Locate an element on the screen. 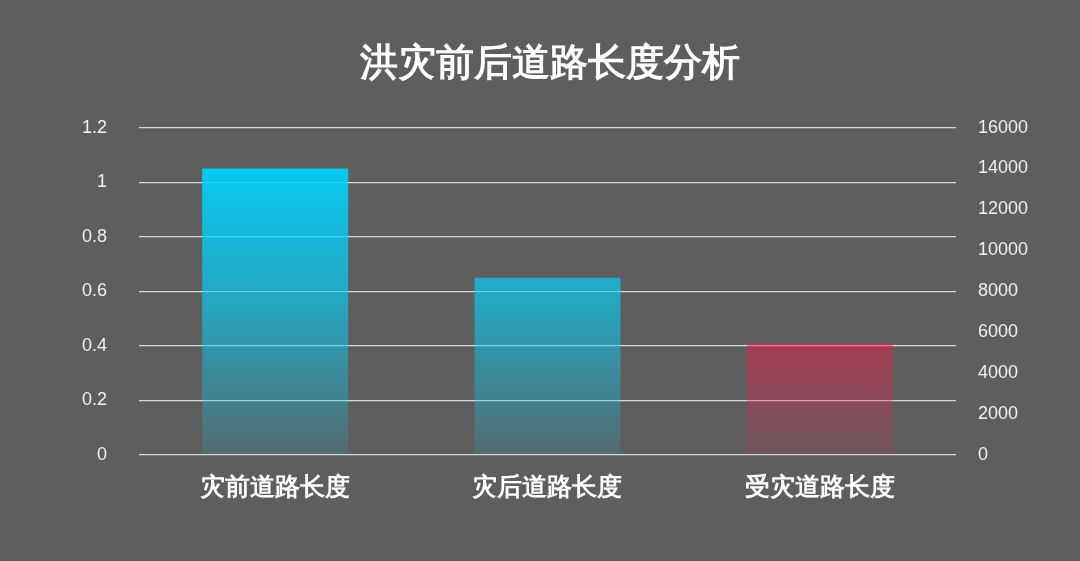  y-tick-label: 0.8 is located at coordinates (94, 235).